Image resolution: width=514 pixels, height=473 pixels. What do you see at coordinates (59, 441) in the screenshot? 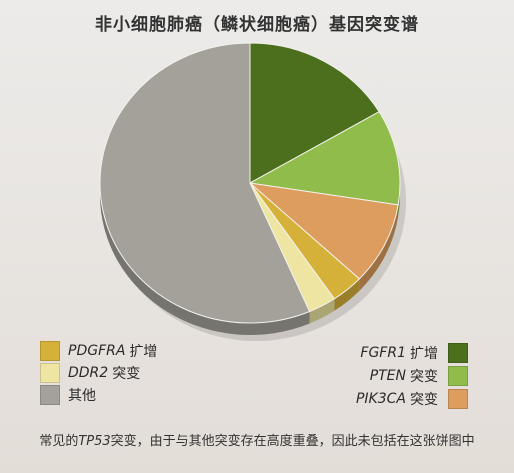
I see `footnote-prefix: 常见的` at bounding box center [59, 441].